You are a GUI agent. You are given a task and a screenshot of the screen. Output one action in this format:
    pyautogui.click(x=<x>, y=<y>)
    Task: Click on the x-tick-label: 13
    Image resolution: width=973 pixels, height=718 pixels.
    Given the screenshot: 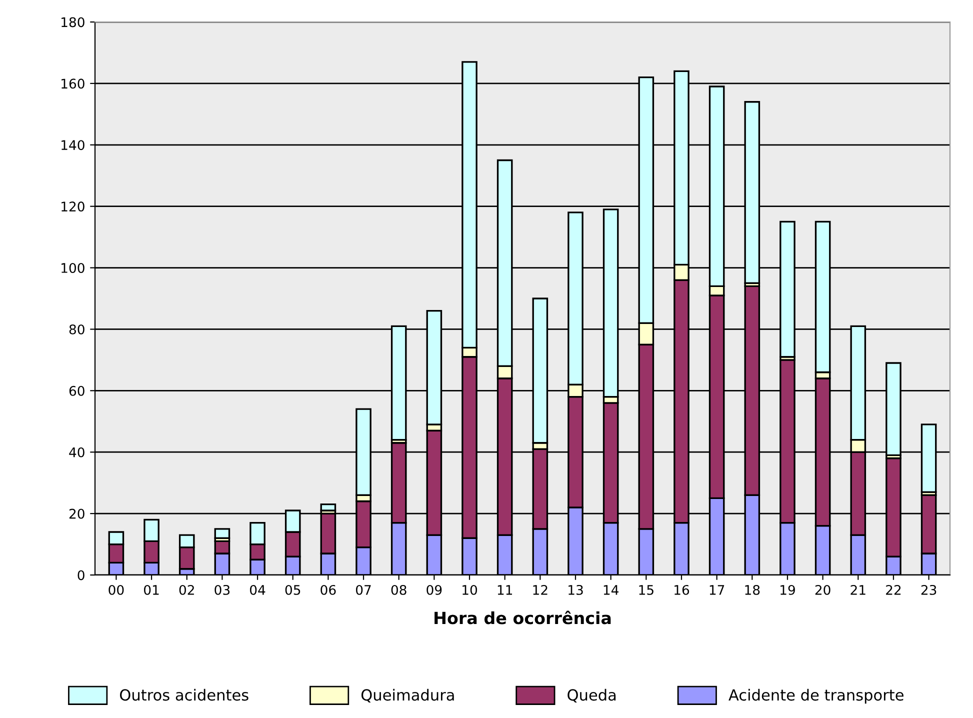 What is the action you would take?
    pyautogui.click(x=575, y=589)
    